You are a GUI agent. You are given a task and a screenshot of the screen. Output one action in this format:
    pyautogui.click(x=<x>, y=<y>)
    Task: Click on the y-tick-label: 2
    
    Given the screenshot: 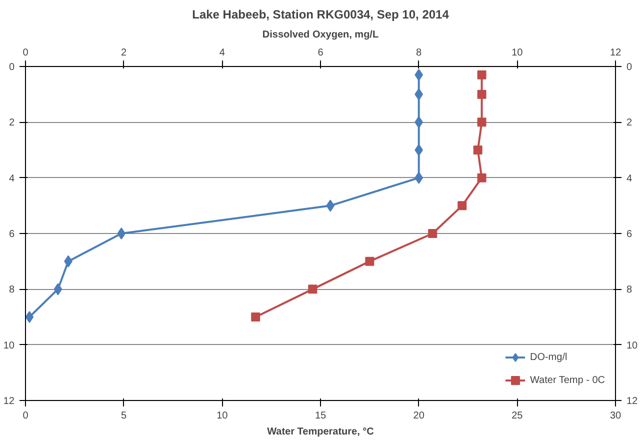 What is the action you would take?
    pyautogui.click(x=11, y=123)
    